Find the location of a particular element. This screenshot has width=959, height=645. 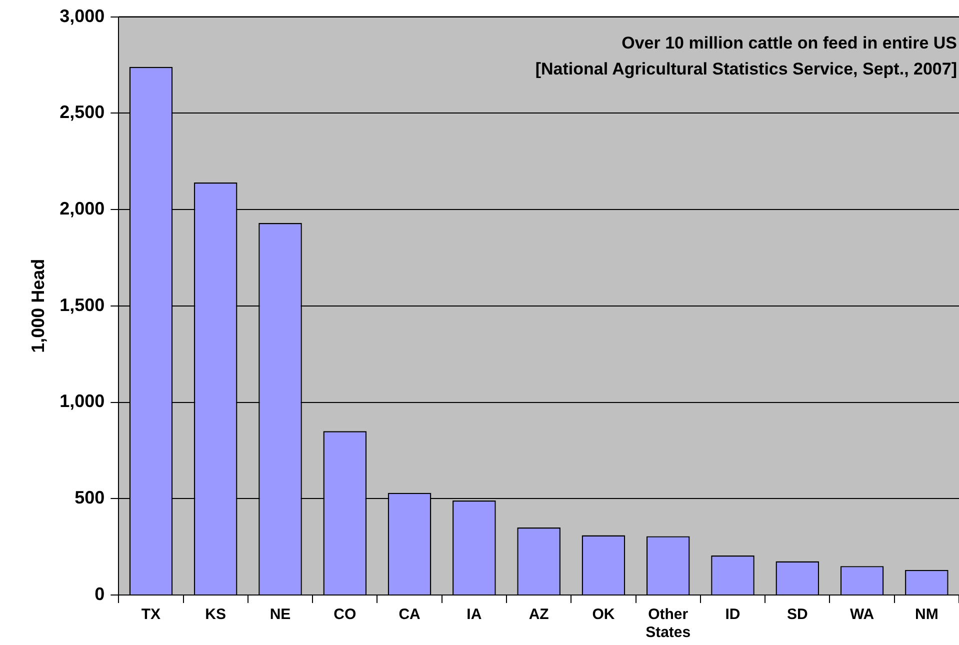

x-tick-label: WA is located at coordinates (862, 615).